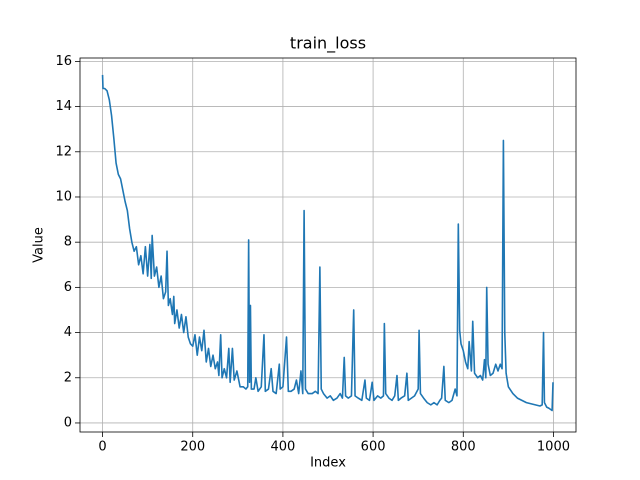 The width and height of the screenshot is (640, 480). Describe the element at coordinates (463, 447) in the screenshot. I see `x-tick-label: 800` at that location.